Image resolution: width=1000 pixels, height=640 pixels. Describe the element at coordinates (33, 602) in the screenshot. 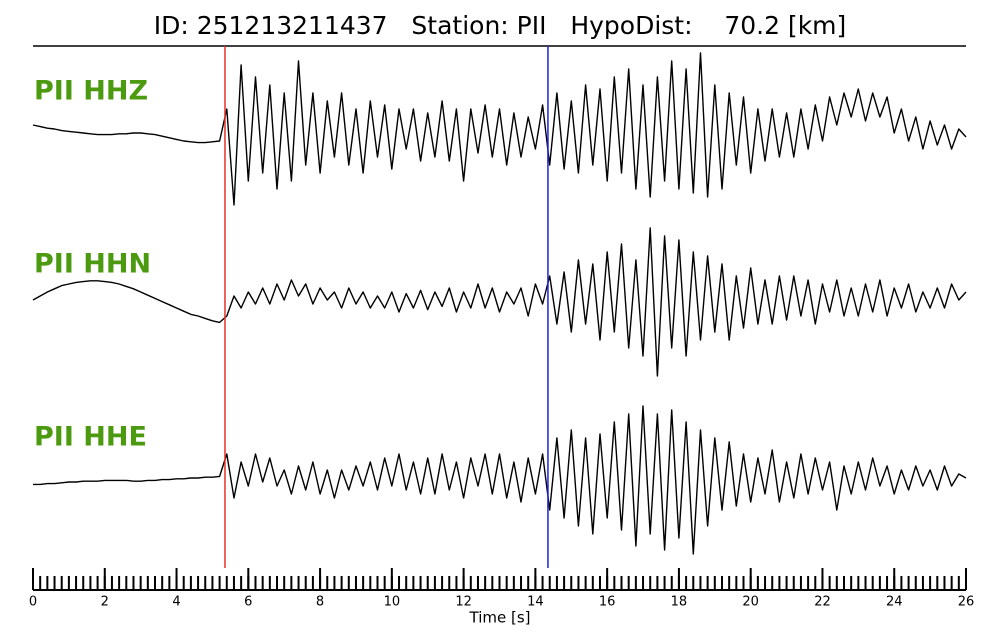

I see `x-tick-label: 0` at that location.